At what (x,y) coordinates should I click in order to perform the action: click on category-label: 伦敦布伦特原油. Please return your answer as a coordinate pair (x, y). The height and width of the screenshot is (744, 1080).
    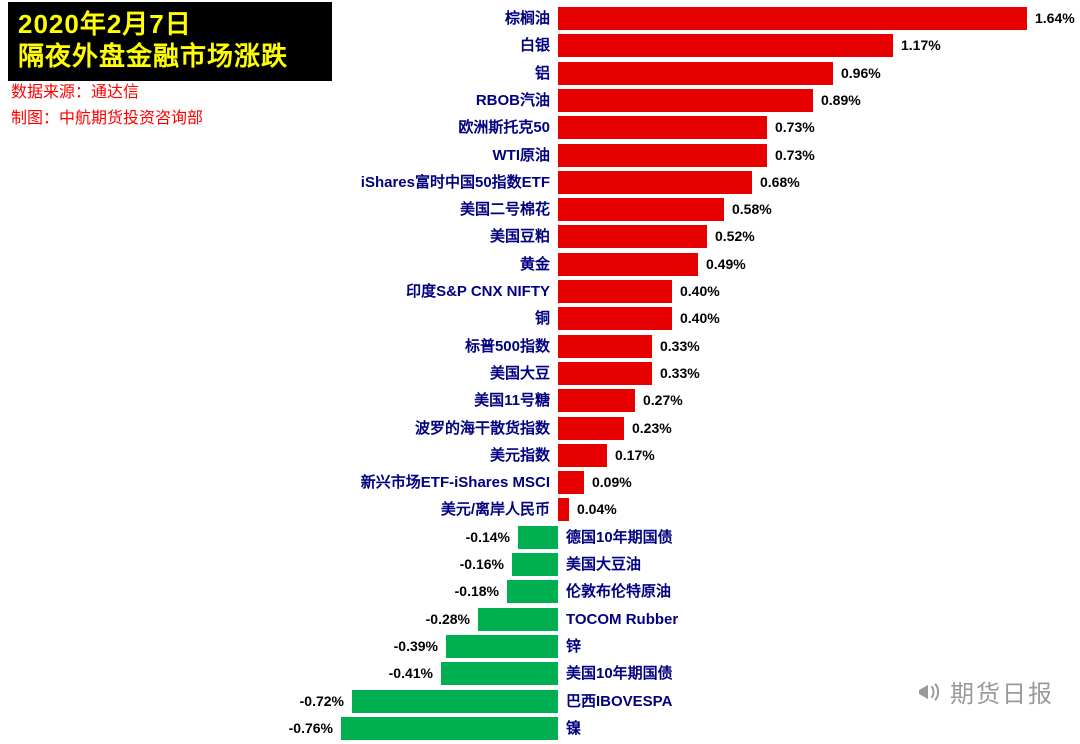
    Looking at the image, I should click on (619, 591).